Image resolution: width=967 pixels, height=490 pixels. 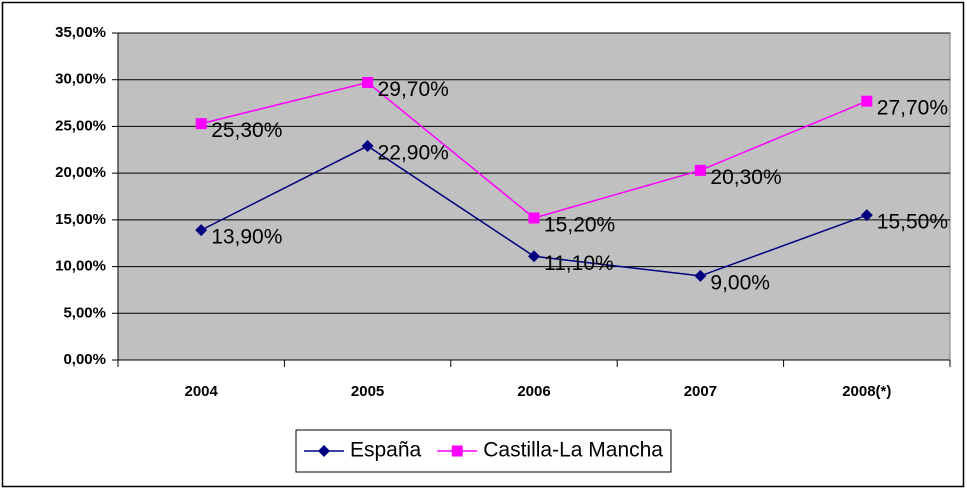 I want to click on y-tick-label: 20,00%, so click(x=80, y=172).